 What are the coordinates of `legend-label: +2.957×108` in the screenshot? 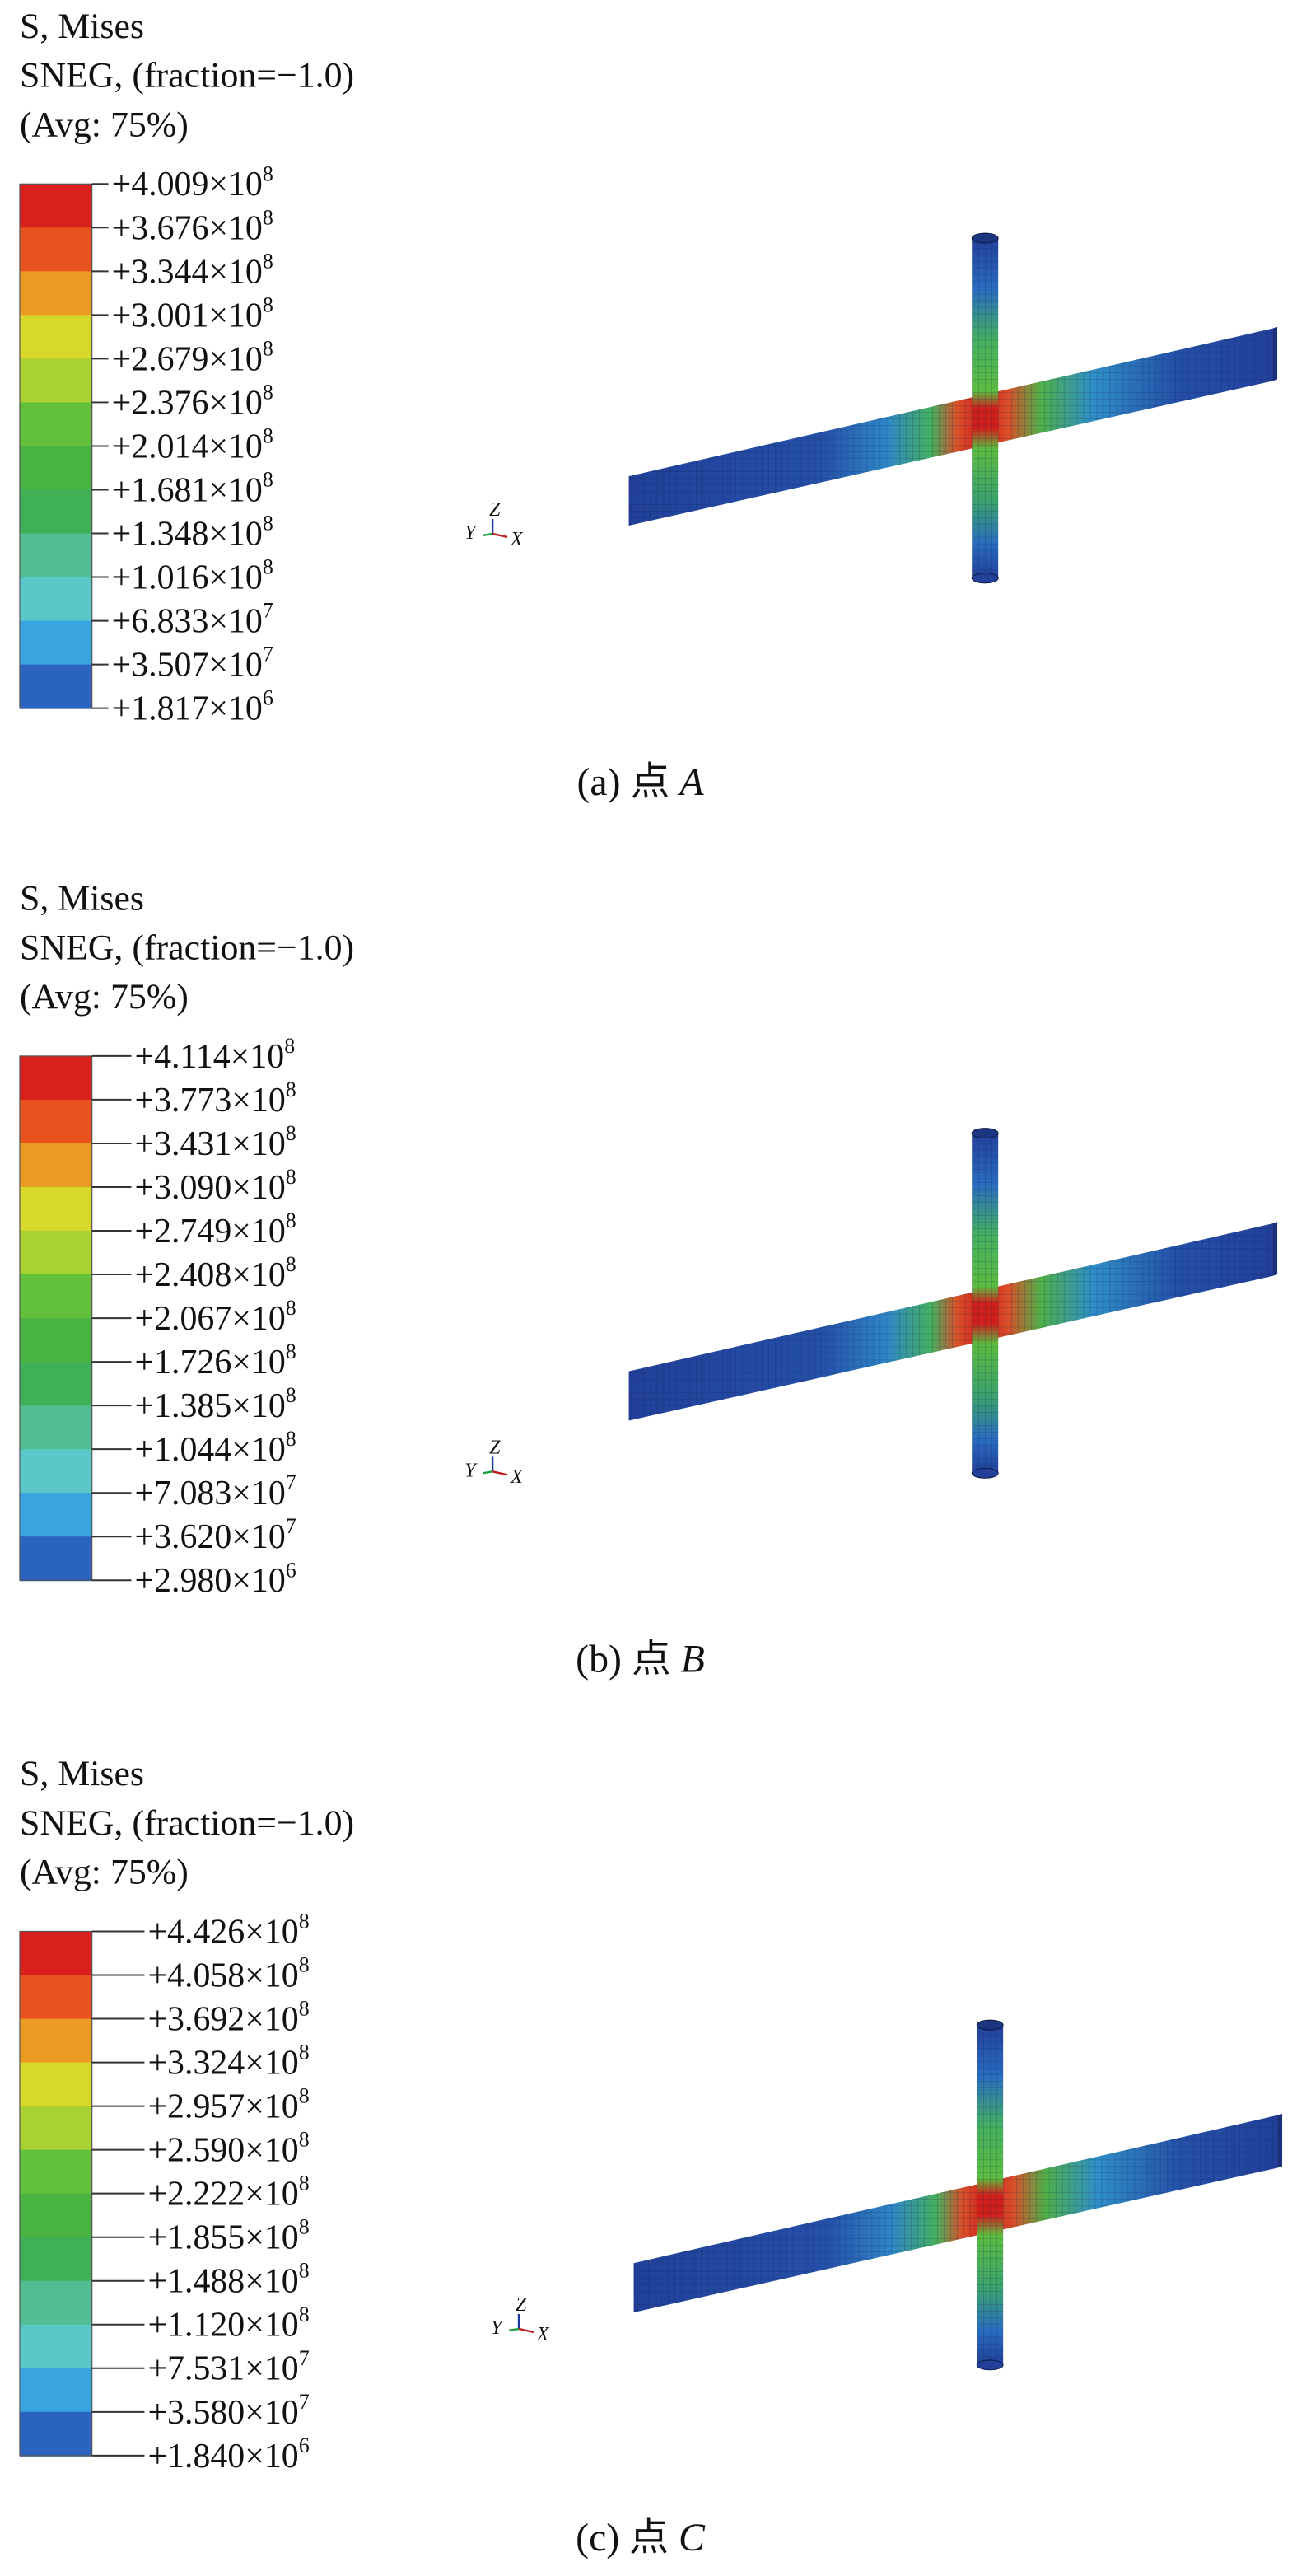 It's located at (228, 2105).